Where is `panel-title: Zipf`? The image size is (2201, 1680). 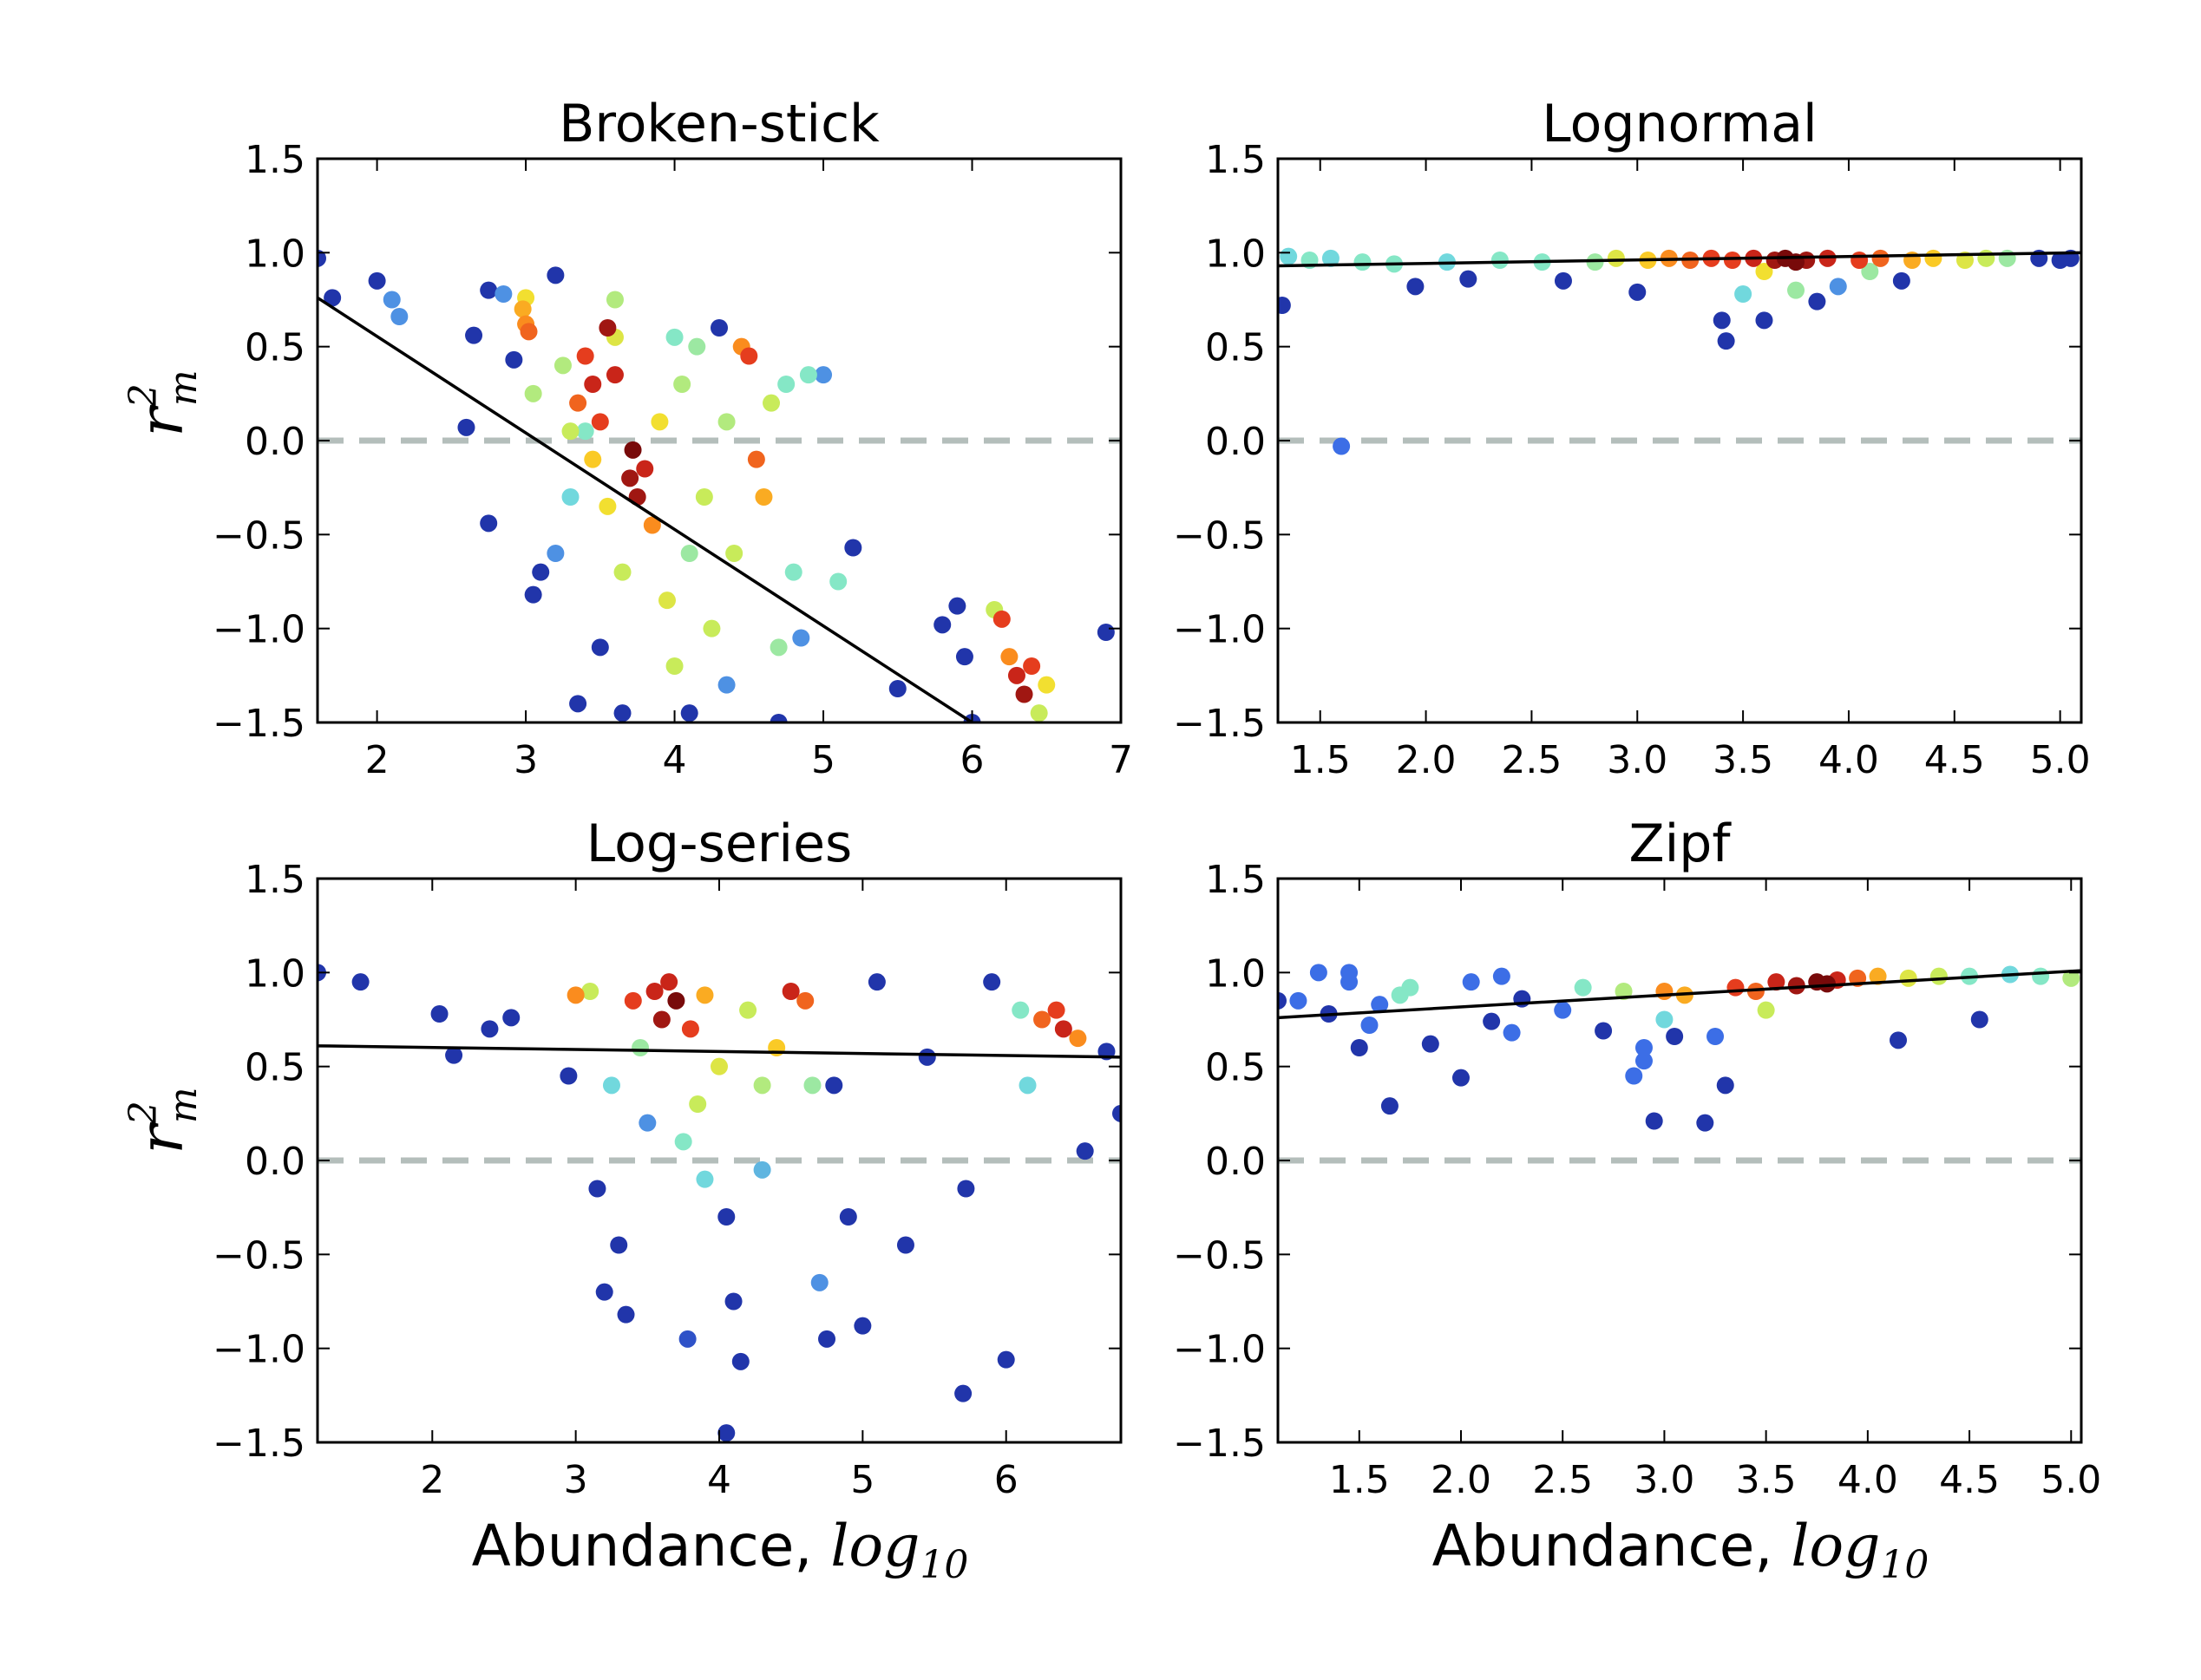 panel-title: Zipf is located at coordinates (1681, 844).